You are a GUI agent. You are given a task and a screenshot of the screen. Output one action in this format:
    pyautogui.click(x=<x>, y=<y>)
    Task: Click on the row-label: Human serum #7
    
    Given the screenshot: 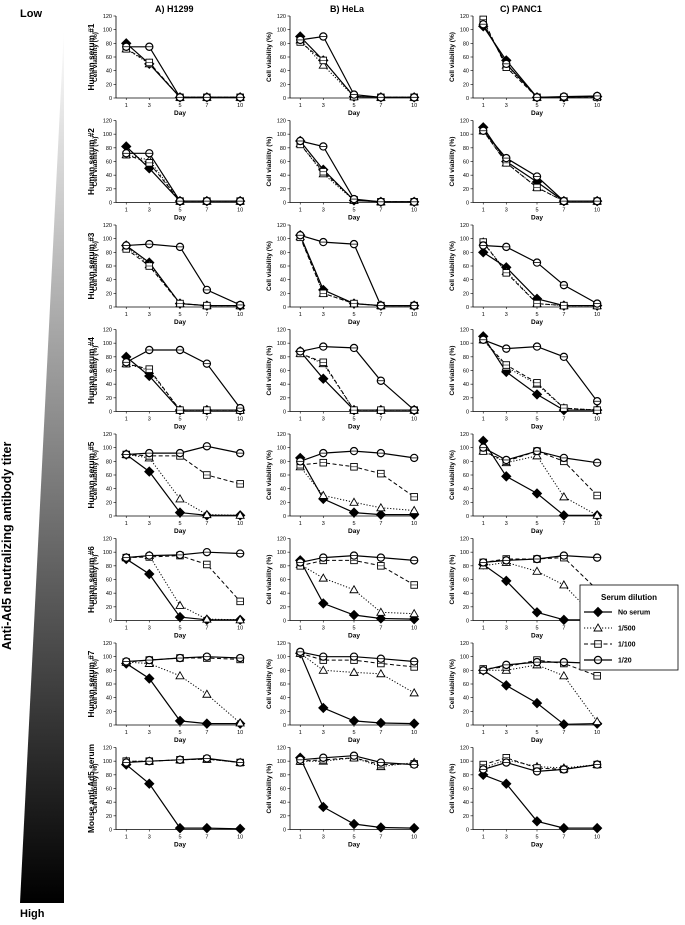 What is the action you would take?
    pyautogui.click(x=91, y=683)
    